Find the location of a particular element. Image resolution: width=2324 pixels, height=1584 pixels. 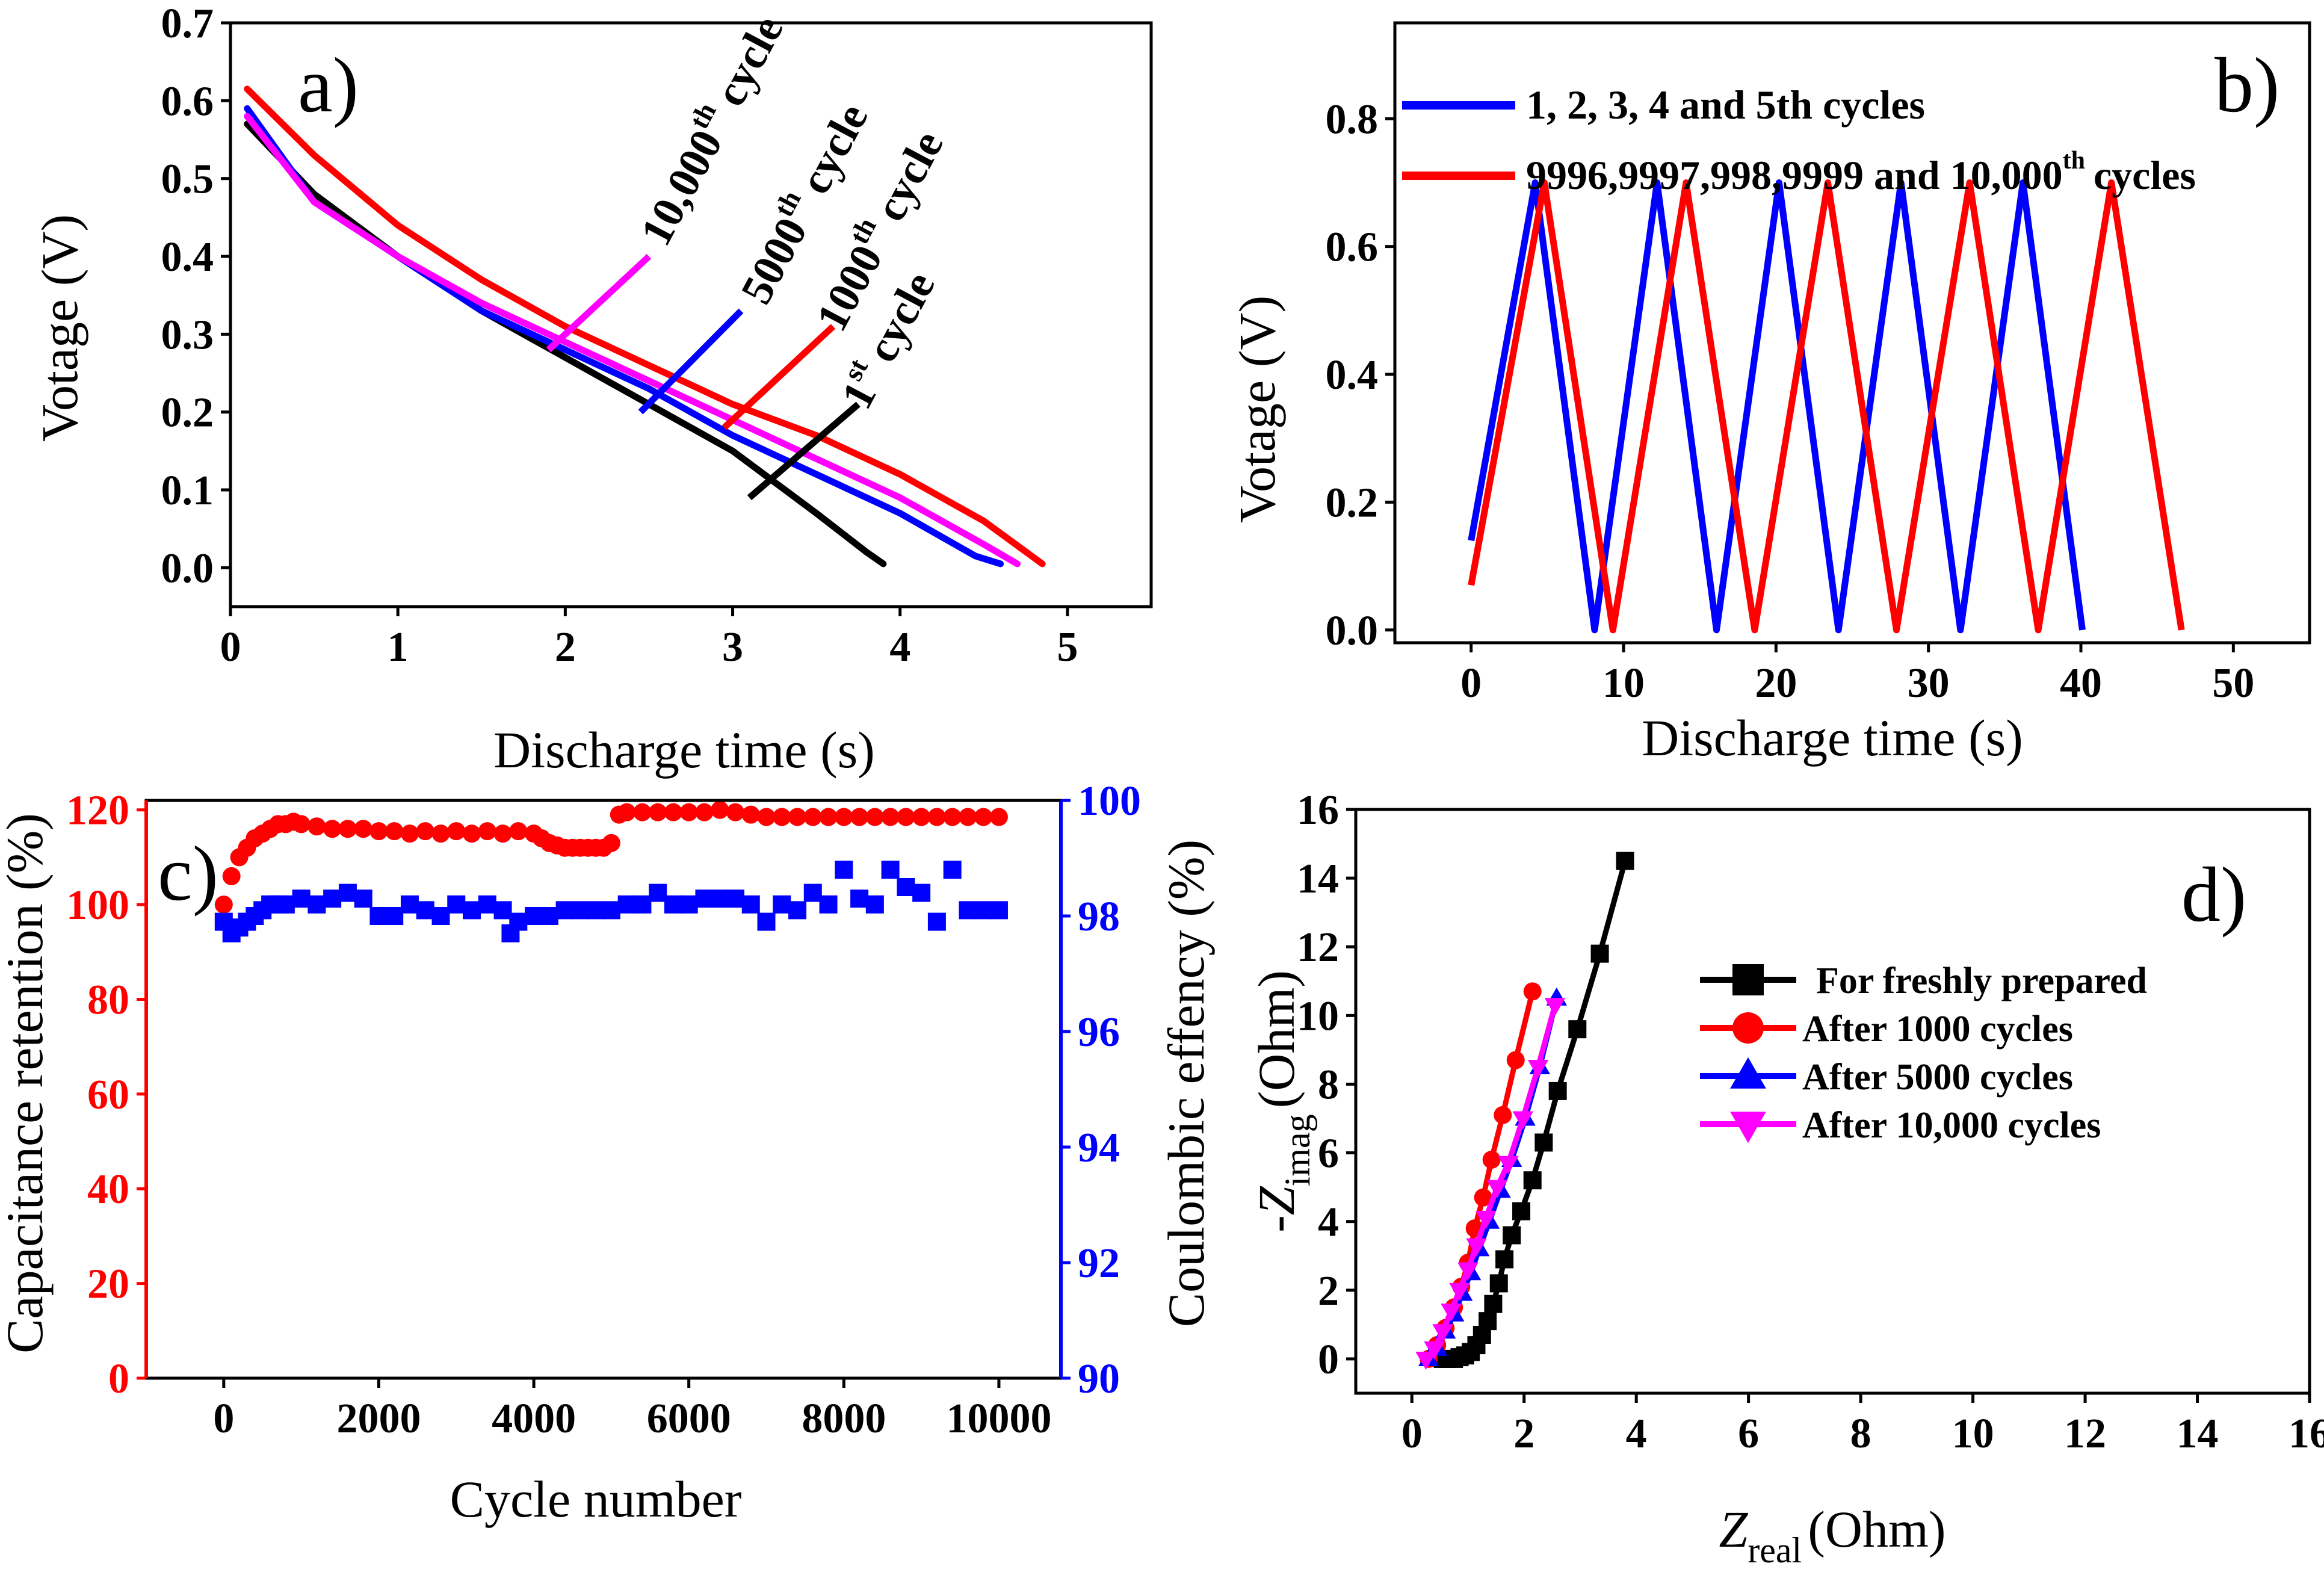

panel-a-frame is located at coordinates (691, 314).